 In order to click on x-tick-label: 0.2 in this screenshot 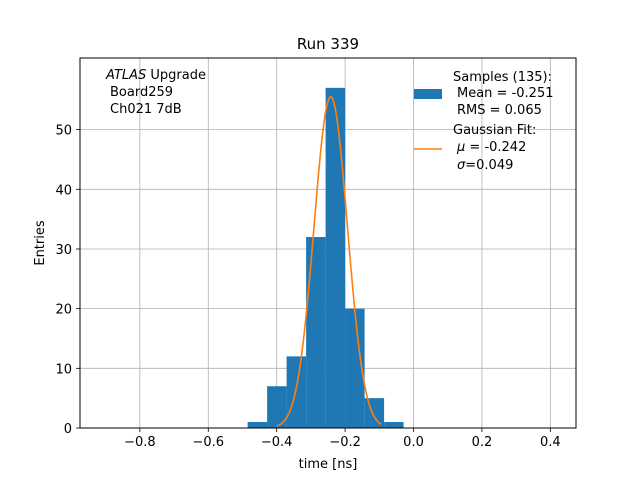, I will do `click(482, 442)`.